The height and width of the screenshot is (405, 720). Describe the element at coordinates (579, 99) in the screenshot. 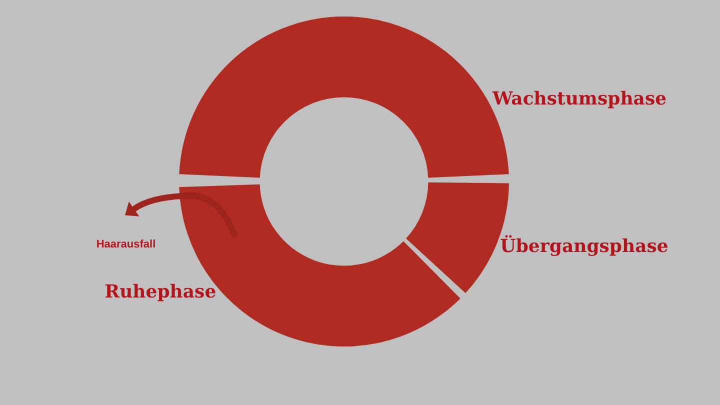

I see `slice-label: Wachstumsphase` at that location.